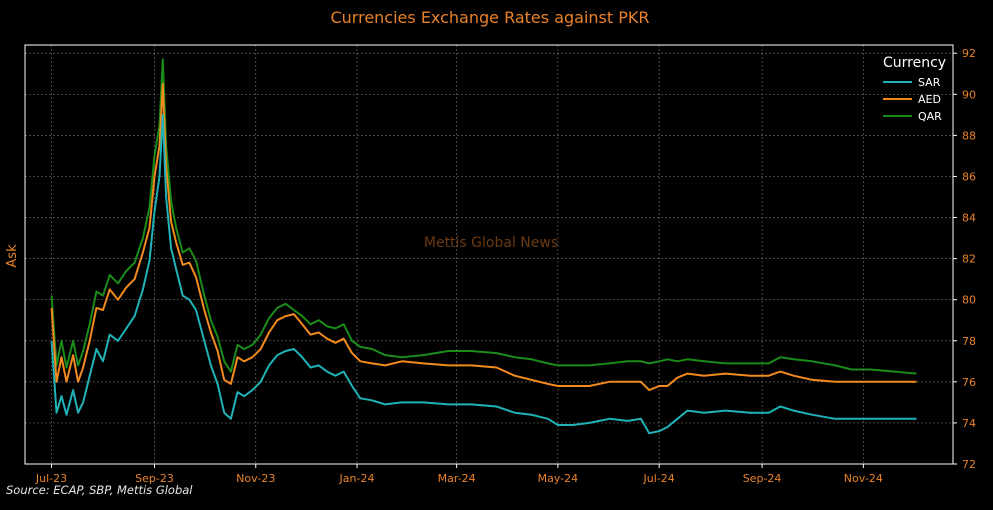 This screenshot has height=510, width=993. What do you see at coordinates (969, 53) in the screenshot?
I see `y-tick-label: 92` at bounding box center [969, 53].